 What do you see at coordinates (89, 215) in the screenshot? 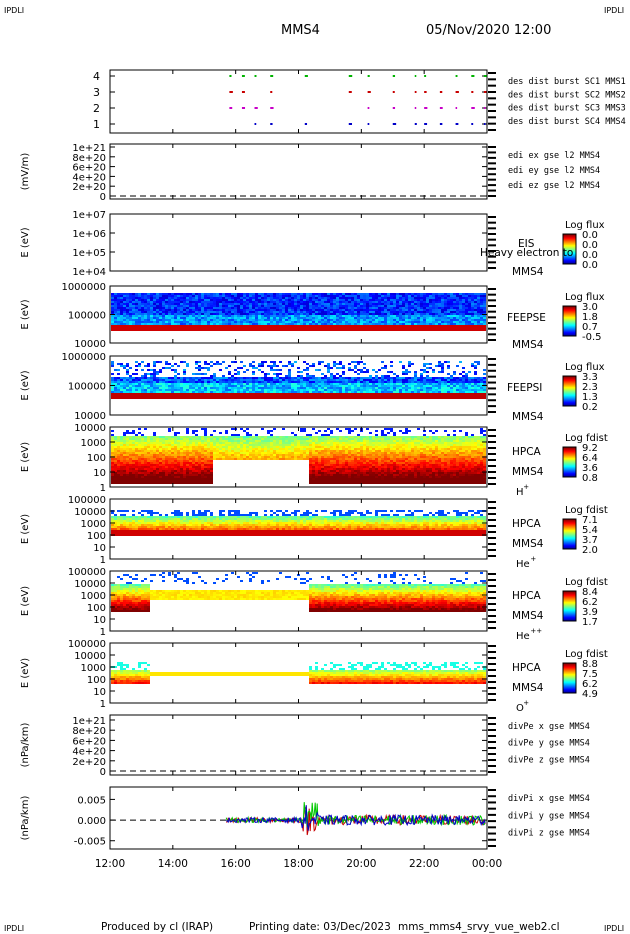
I see `eis-tick-label: 1e+07` at bounding box center [89, 215].